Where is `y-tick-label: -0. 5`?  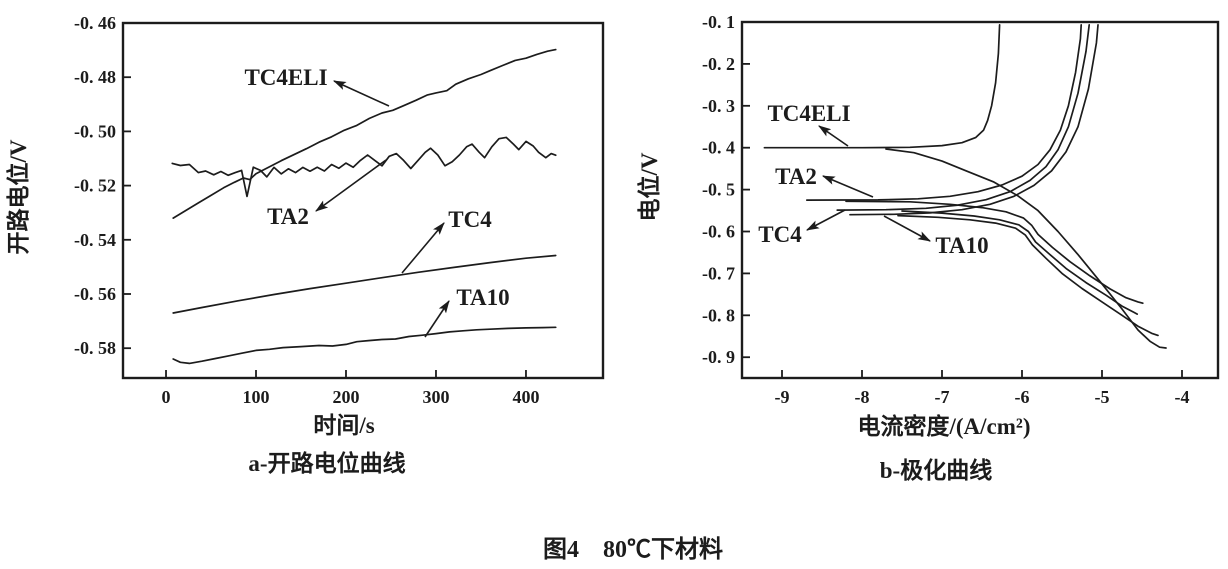 y-tick-label: -0. 5 is located at coordinates (718, 190).